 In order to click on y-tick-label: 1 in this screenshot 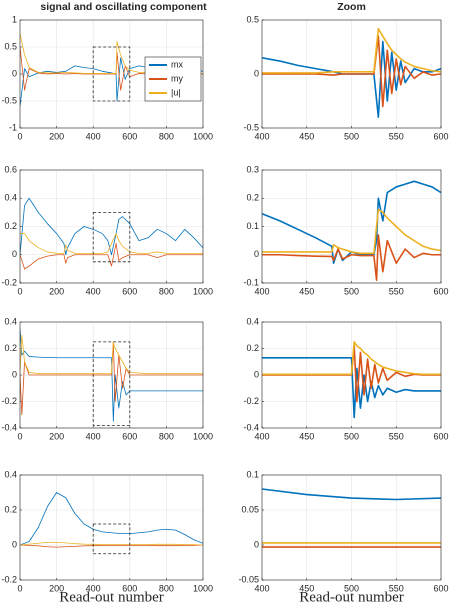, I will do `click(14, 19)`.